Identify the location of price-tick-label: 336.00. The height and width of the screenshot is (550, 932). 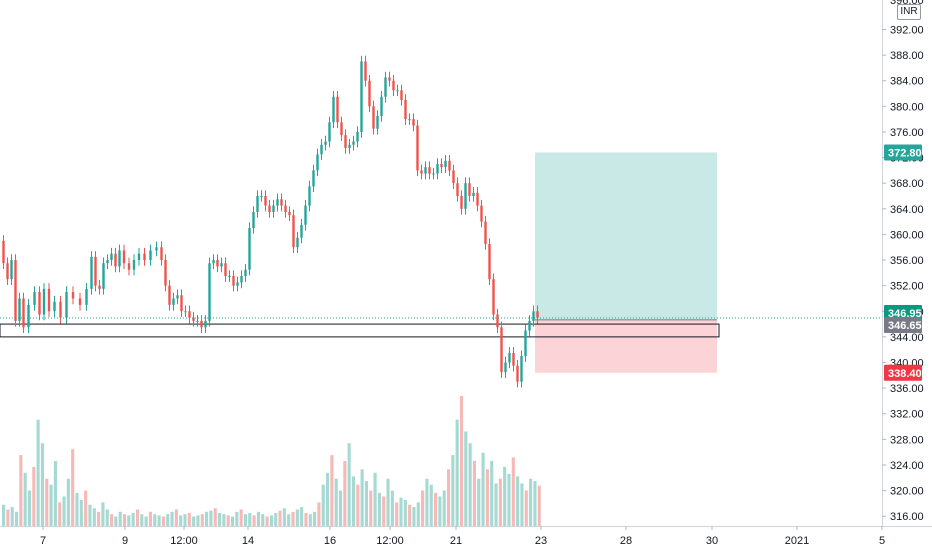
(907, 389).